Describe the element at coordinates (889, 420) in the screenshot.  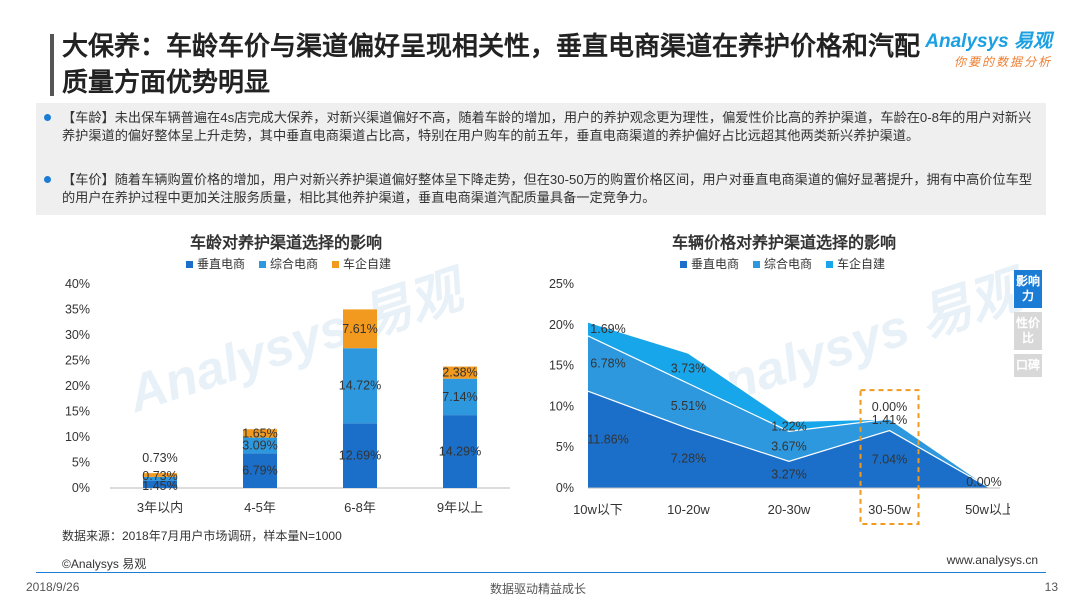
I see `data-label: 1.41%` at that location.